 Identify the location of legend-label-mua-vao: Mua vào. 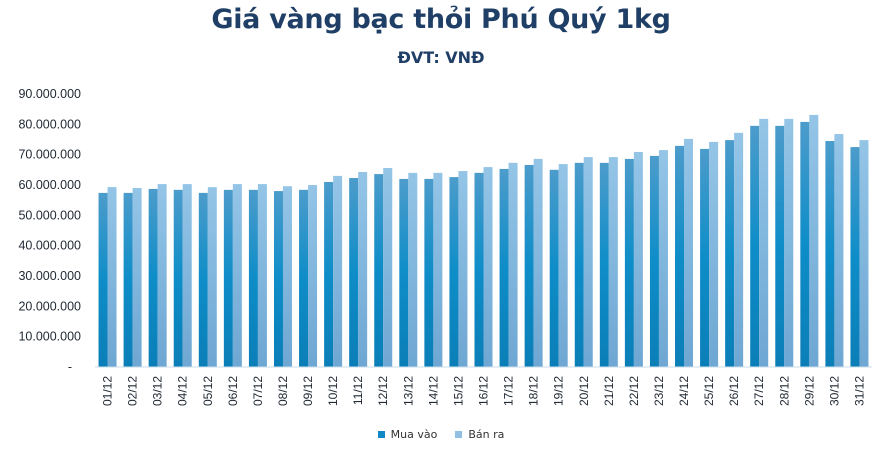
(414, 434).